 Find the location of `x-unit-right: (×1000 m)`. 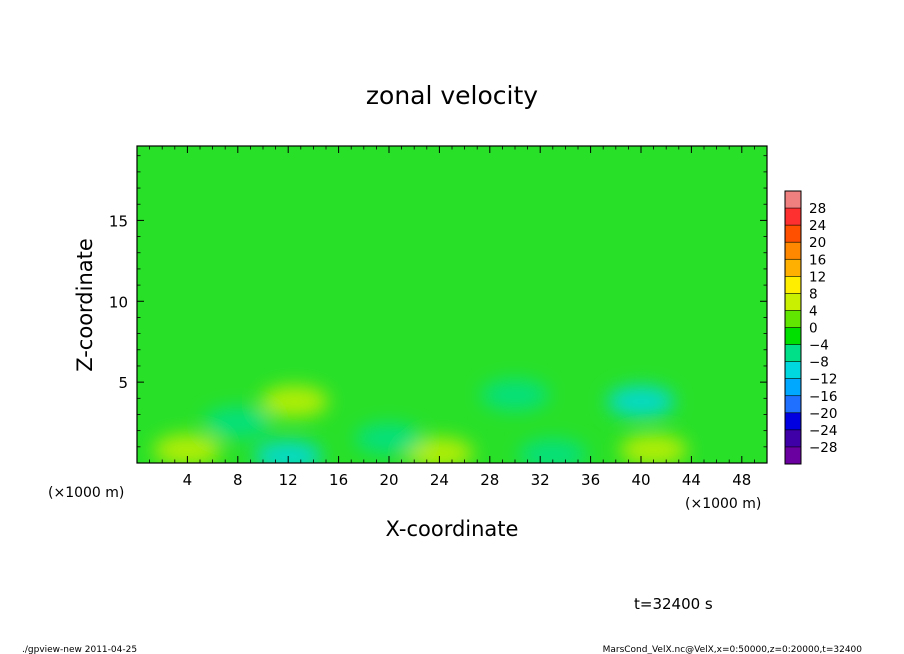

x-unit-right: (×1000 m) is located at coordinates (723, 504).